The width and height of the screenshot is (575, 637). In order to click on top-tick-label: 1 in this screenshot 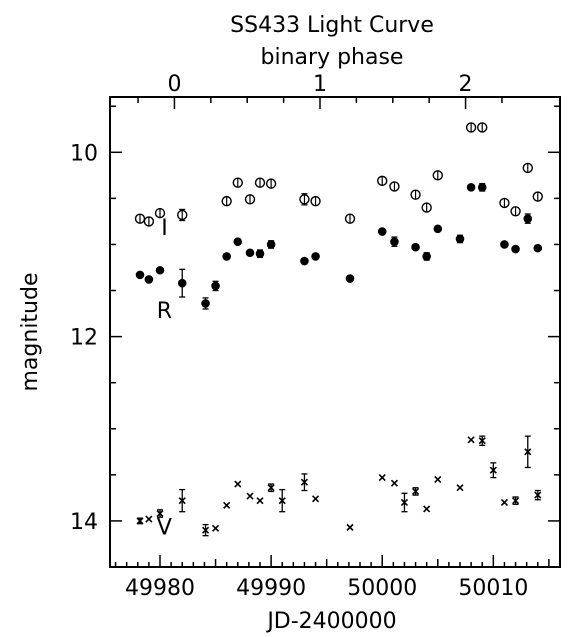, I will do `click(320, 84)`.